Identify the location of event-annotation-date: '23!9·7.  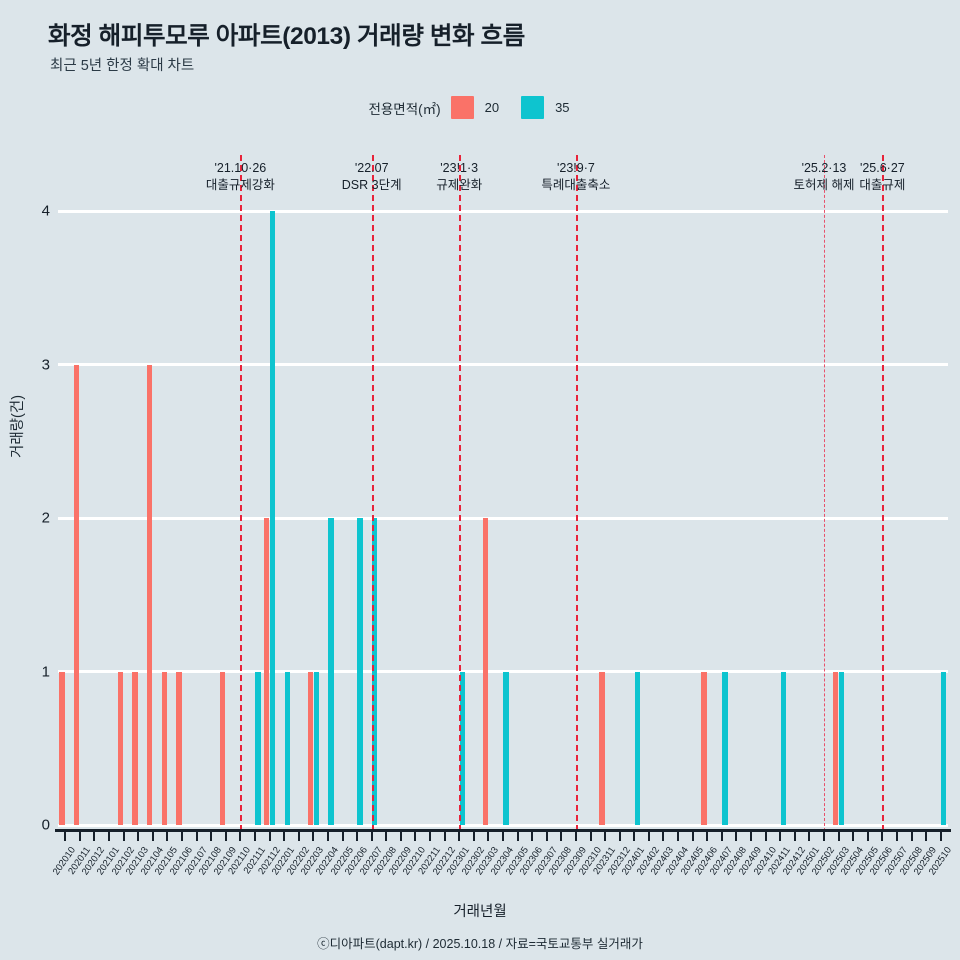
(576, 168).